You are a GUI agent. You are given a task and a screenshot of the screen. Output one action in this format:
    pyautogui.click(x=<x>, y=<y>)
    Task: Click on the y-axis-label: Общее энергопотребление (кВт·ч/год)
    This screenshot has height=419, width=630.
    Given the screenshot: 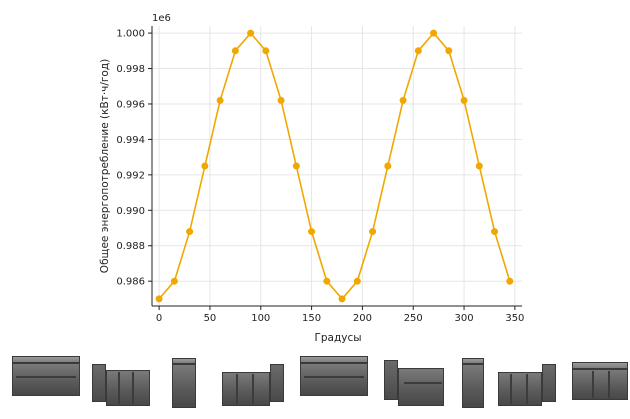 What is the action you would take?
    pyautogui.click(x=105, y=166)
    